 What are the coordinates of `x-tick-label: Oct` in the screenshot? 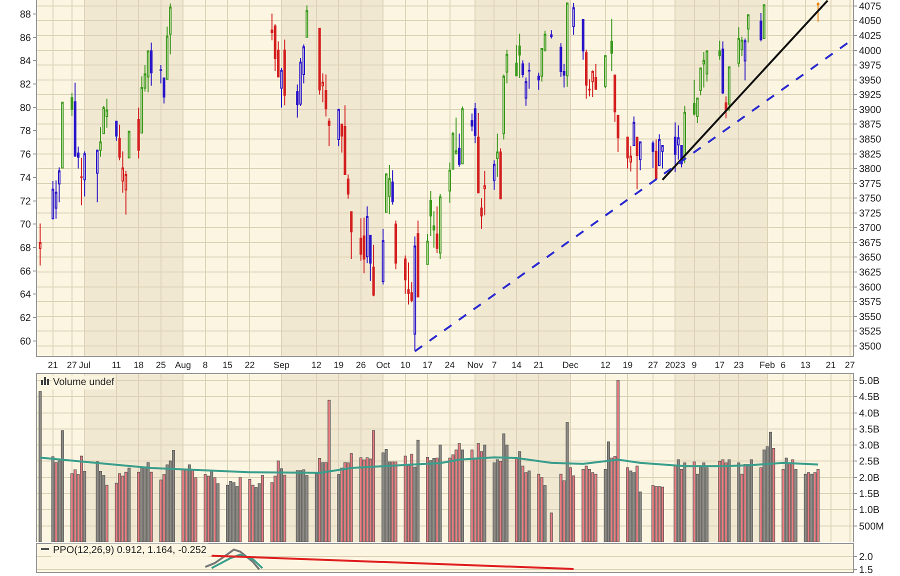 It's located at (383, 365).